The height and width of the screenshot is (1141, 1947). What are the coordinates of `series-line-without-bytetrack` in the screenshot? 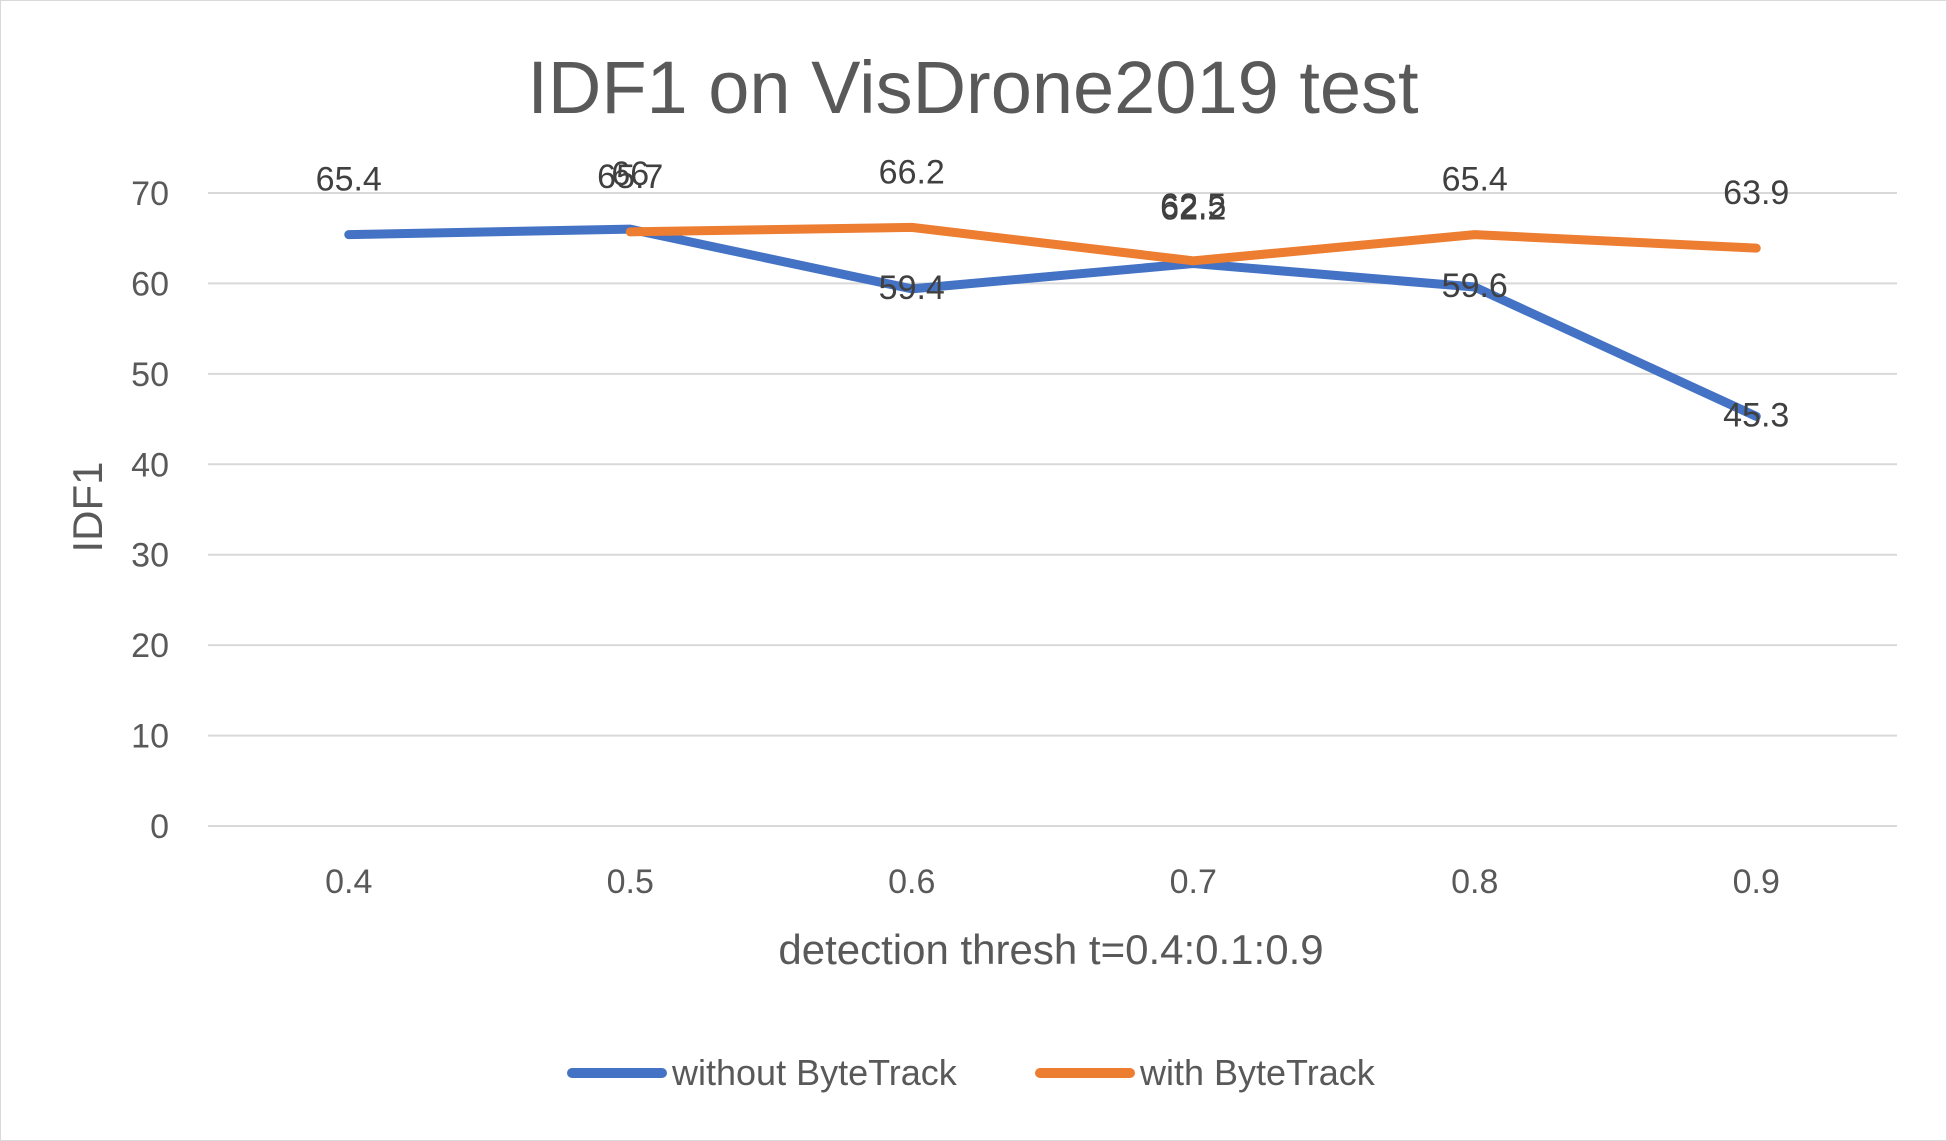 It's located at (1052, 322).